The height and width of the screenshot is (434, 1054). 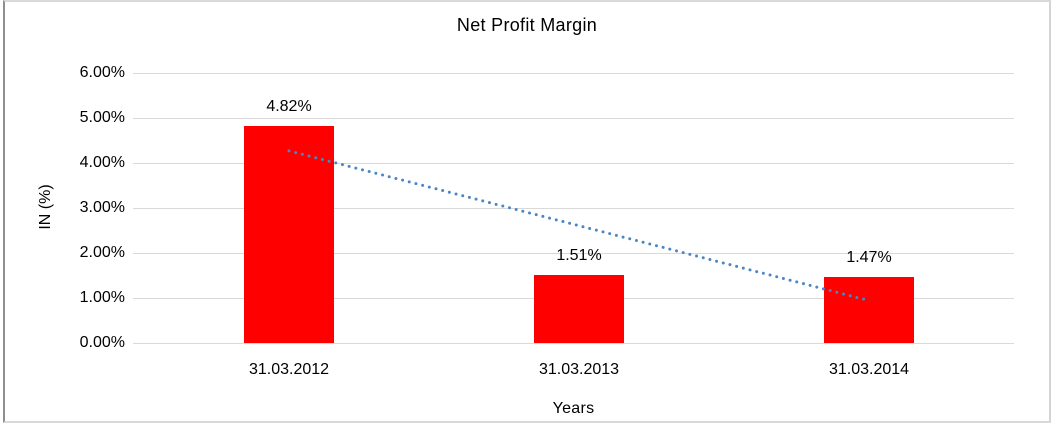 What do you see at coordinates (102, 297) in the screenshot?
I see `y-tick-label: 1.00%` at bounding box center [102, 297].